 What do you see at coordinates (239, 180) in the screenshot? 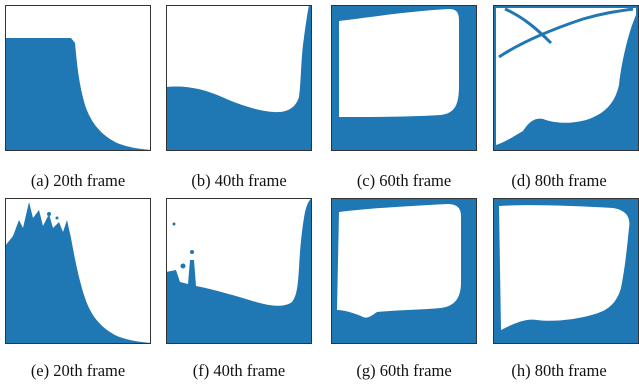
I see `caption-b: (b) 40th frame` at bounding box center [239, 180].